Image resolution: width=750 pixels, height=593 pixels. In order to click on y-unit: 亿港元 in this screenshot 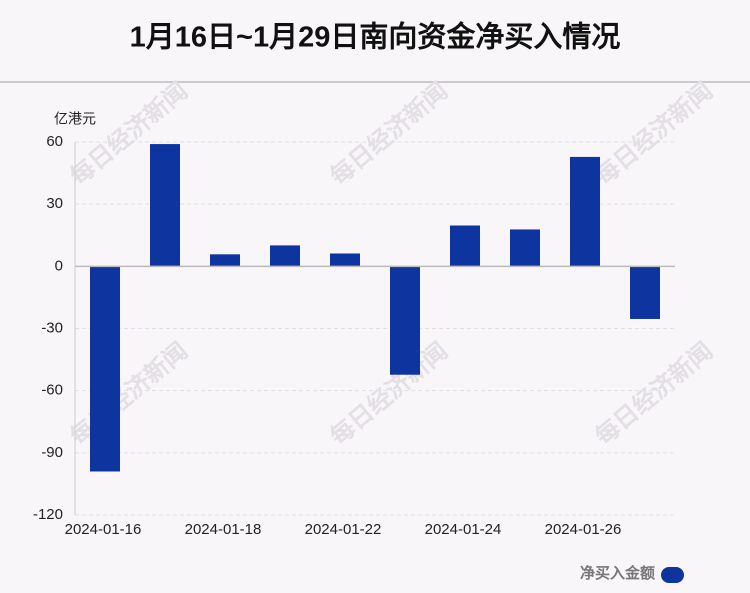, I will do `click(75, 119)`.